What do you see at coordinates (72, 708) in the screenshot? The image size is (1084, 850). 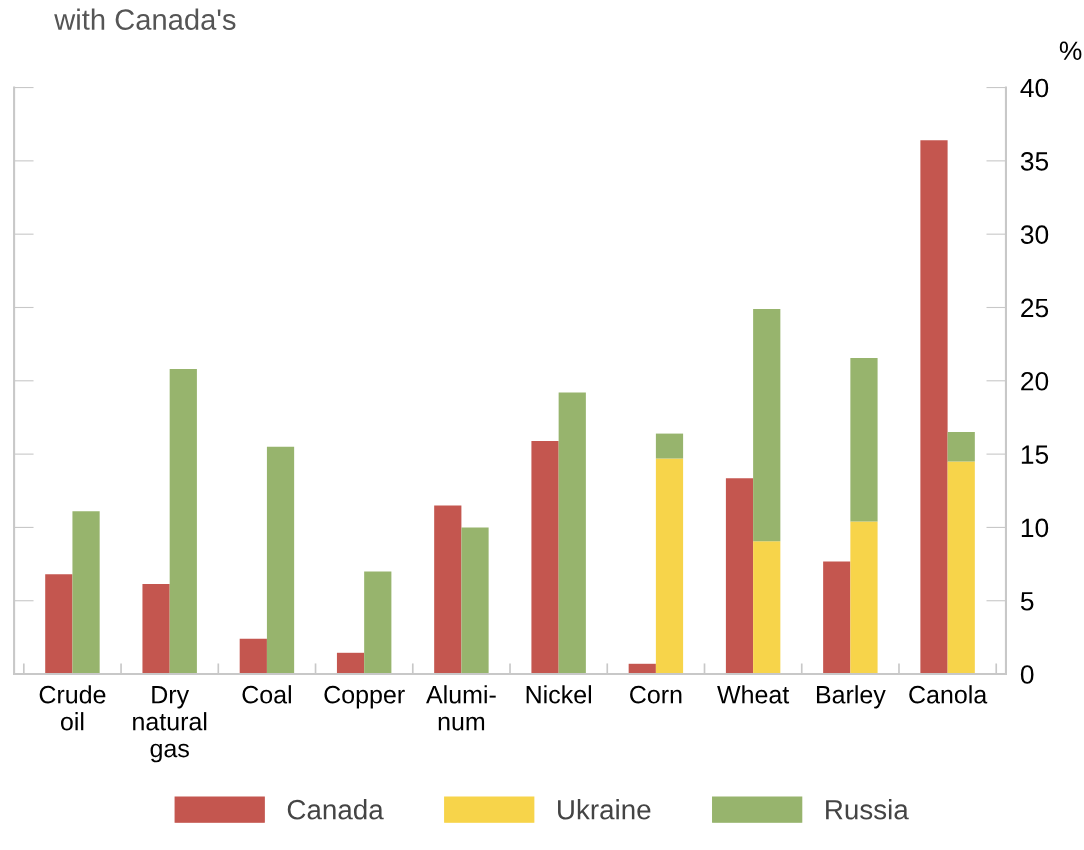 I see `x-tick-label: Crude oil` at bounding box center [72, 708].